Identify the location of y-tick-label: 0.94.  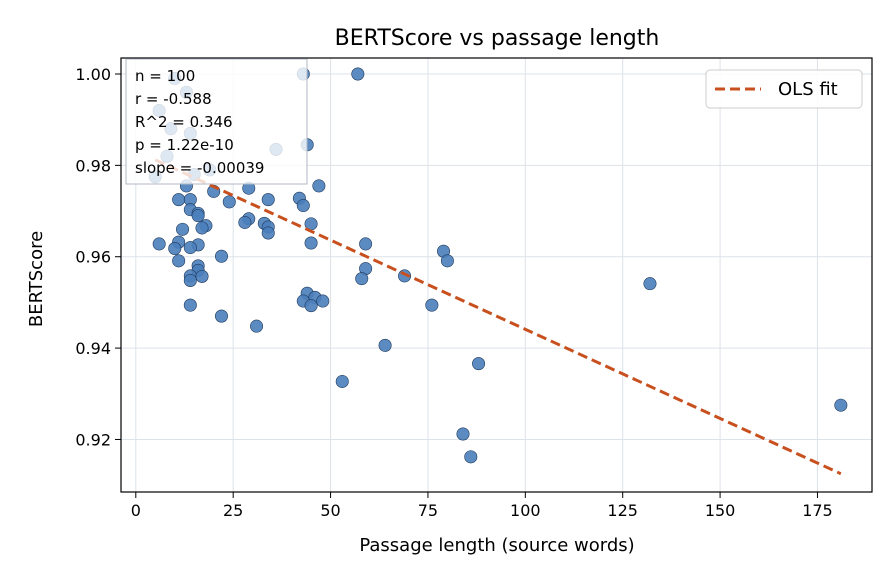
(93, 348).